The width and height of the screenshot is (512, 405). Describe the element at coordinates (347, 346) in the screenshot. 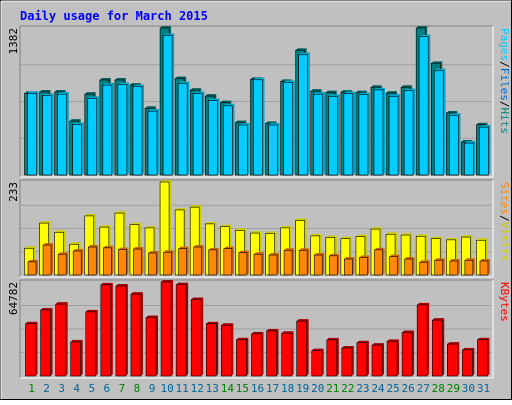

I see `kbytes-bar-22-top` at that location.